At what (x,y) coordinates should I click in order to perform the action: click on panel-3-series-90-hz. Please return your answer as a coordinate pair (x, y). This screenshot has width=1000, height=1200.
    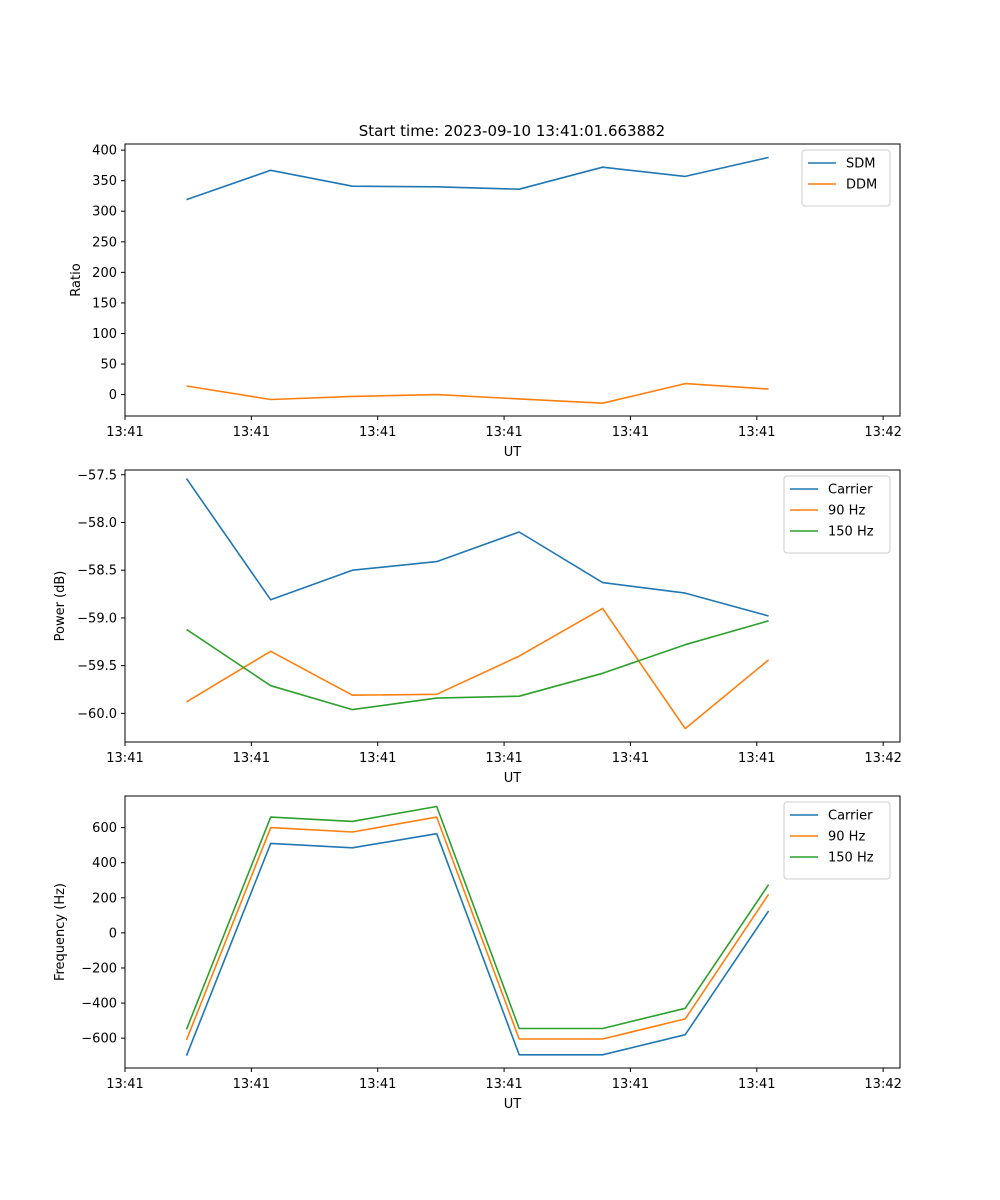
    Looking at the image, I should click on (477, 928).